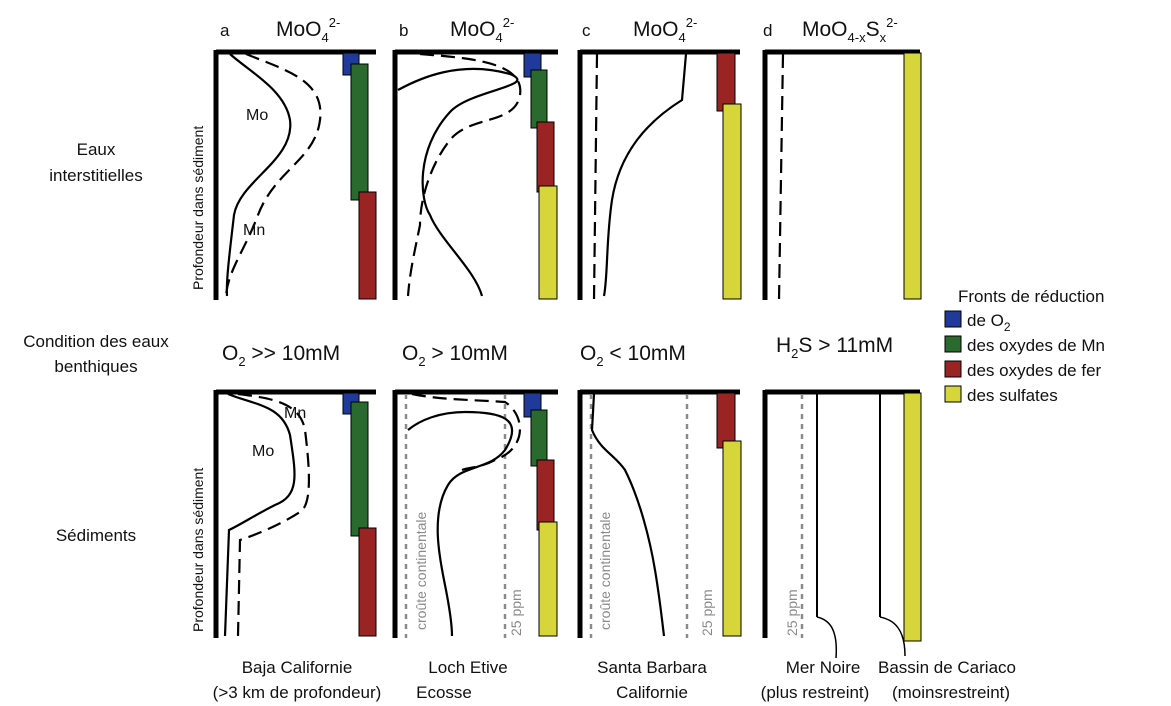 This screenshot has height=706, width=1171. What do you see at coordinates (297, 692) in the screenshot?
I see `panel-a-site-2: (>3 km de profondeur)` at bounding box center [297, 692].